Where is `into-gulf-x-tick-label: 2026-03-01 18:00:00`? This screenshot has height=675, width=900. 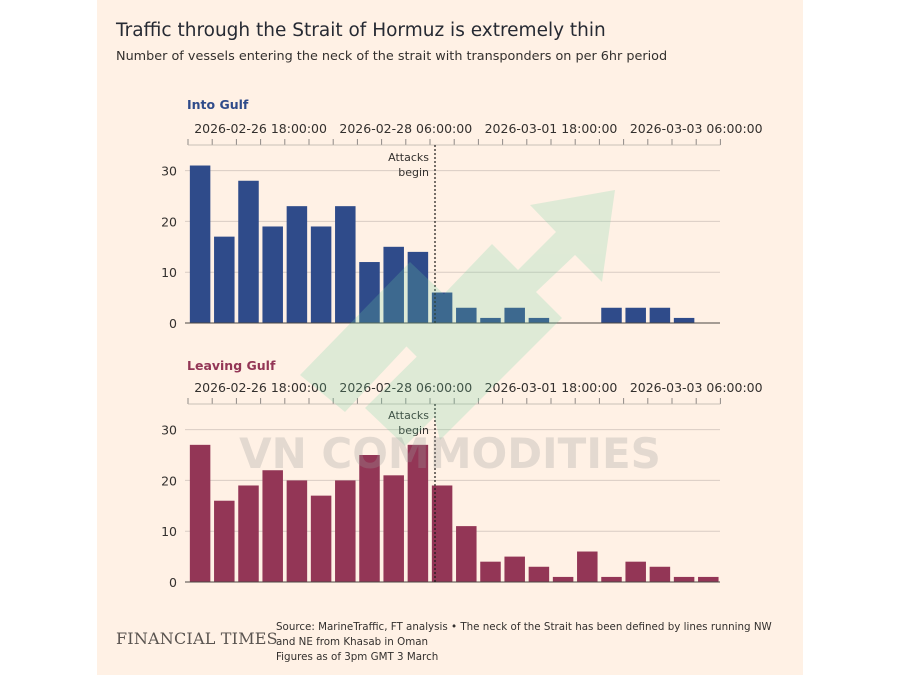
into-gulf-x-tick-label: 2026-03-01 18:00:00 is located at coordinates (551, 128).